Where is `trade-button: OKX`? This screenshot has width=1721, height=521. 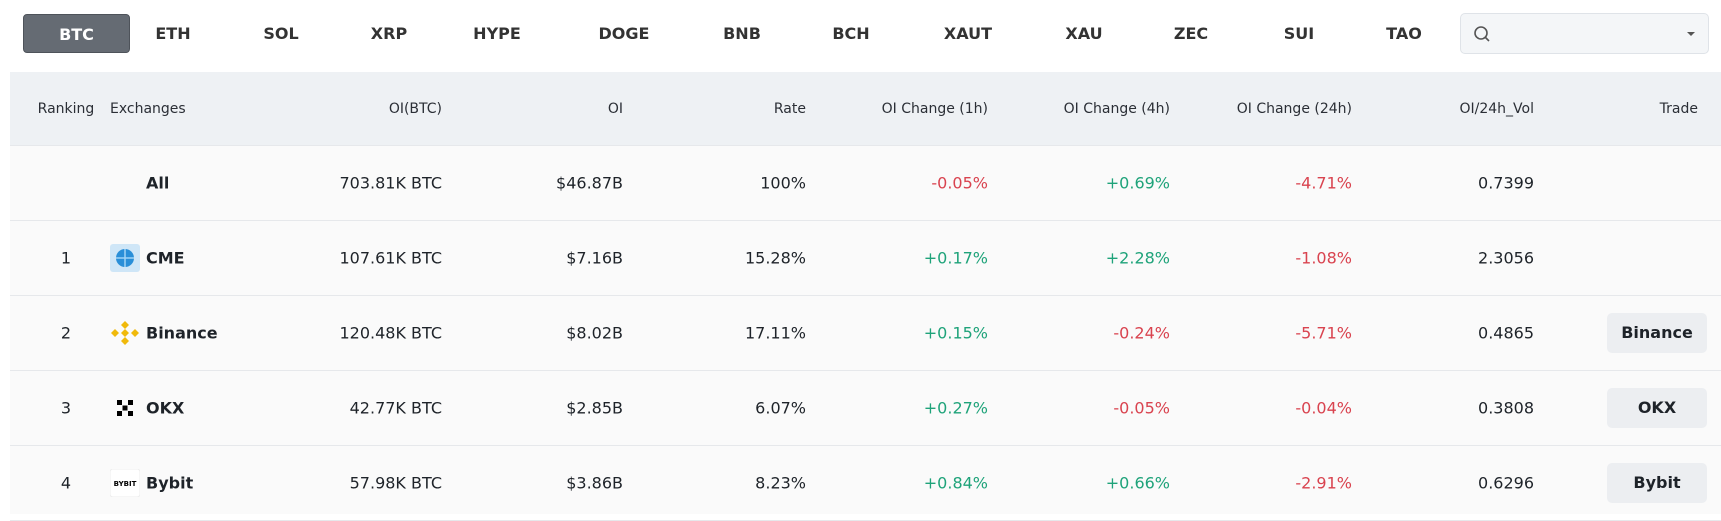
trade-button: OKX is located at coordinates (1657, 408).